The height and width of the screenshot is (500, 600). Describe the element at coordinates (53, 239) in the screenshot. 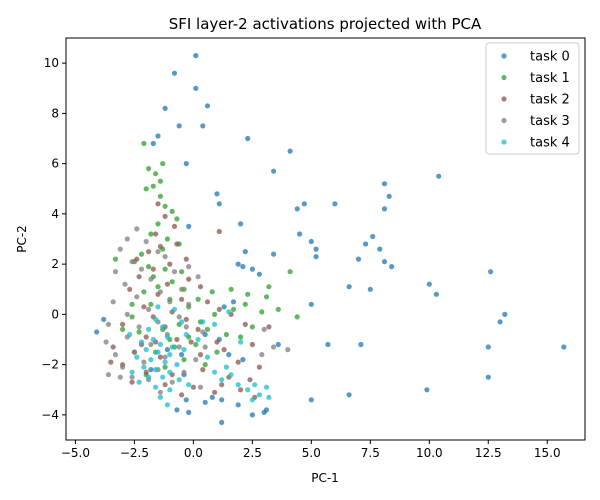

I see `y-axis: −4 −2 0 2 4 6 8 10` at that location.